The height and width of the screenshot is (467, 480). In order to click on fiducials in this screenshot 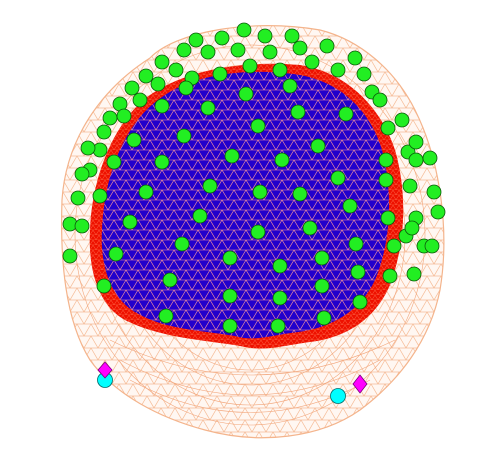, I will do `click(232, 382)`.